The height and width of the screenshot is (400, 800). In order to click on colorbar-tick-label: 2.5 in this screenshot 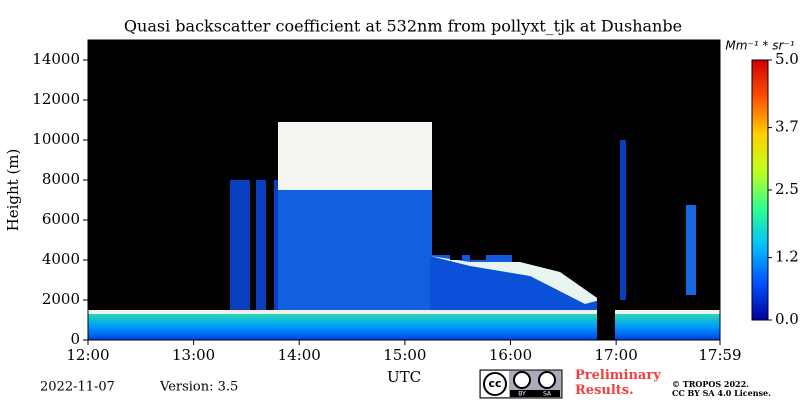, I will do `click(787, 189)`.